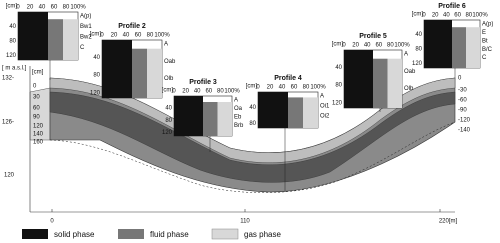 The width and height of the screenshot is (500, 243). Describe the element at coordinates (464, 121) in the screenshot. I see `depth-tick: -120` at that location.